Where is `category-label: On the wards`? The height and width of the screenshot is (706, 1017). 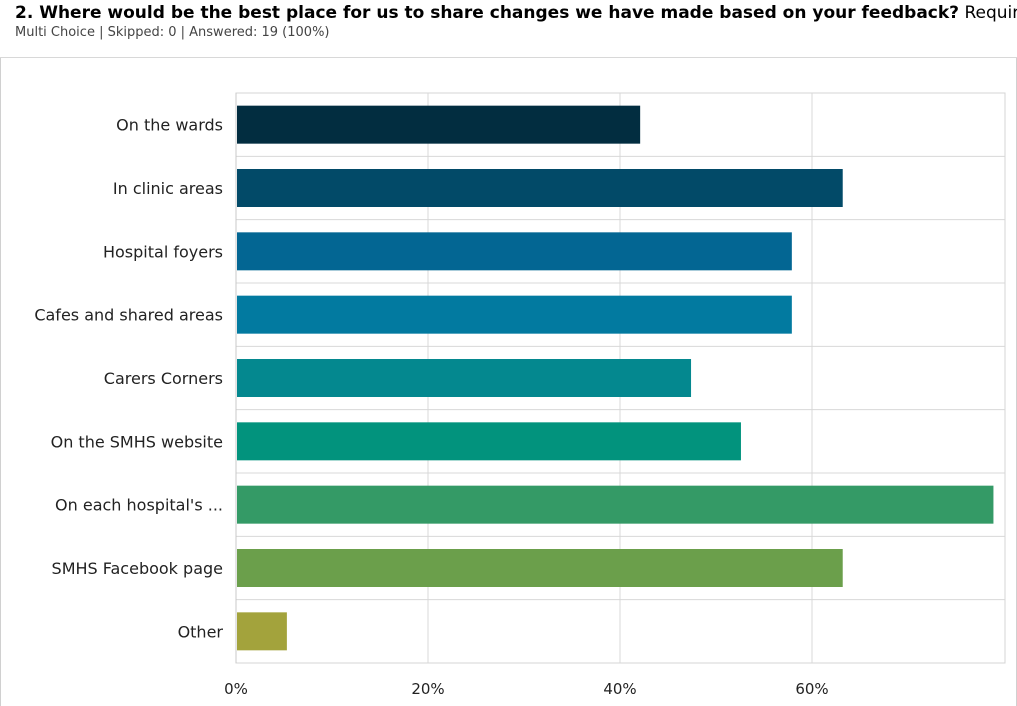 category-label: On the wards is located at coordinates (169, 125).